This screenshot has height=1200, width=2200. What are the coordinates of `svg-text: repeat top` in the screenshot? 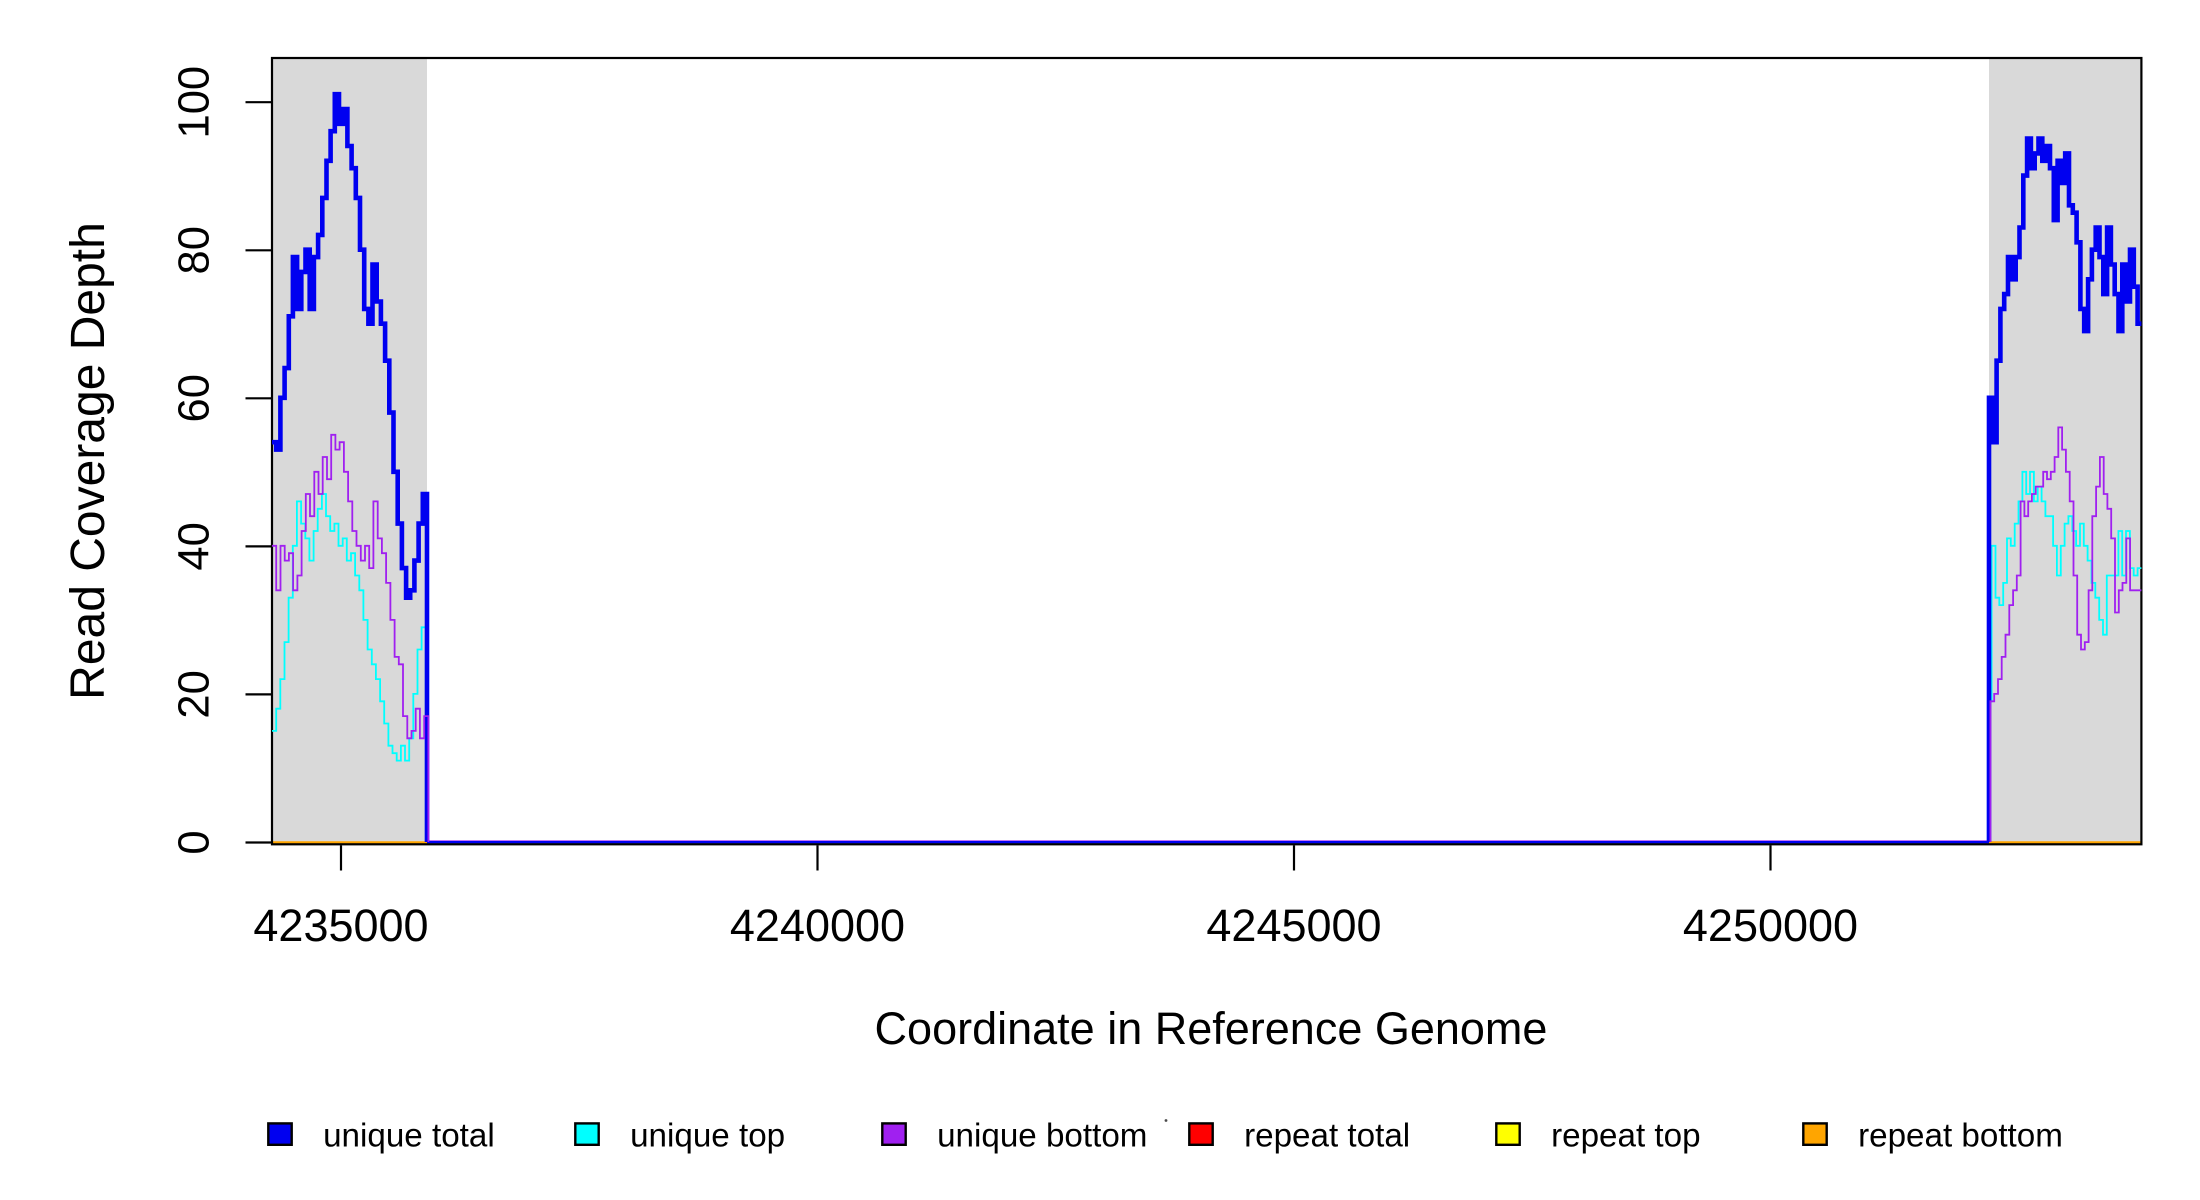 It's located at (1625, 1135).